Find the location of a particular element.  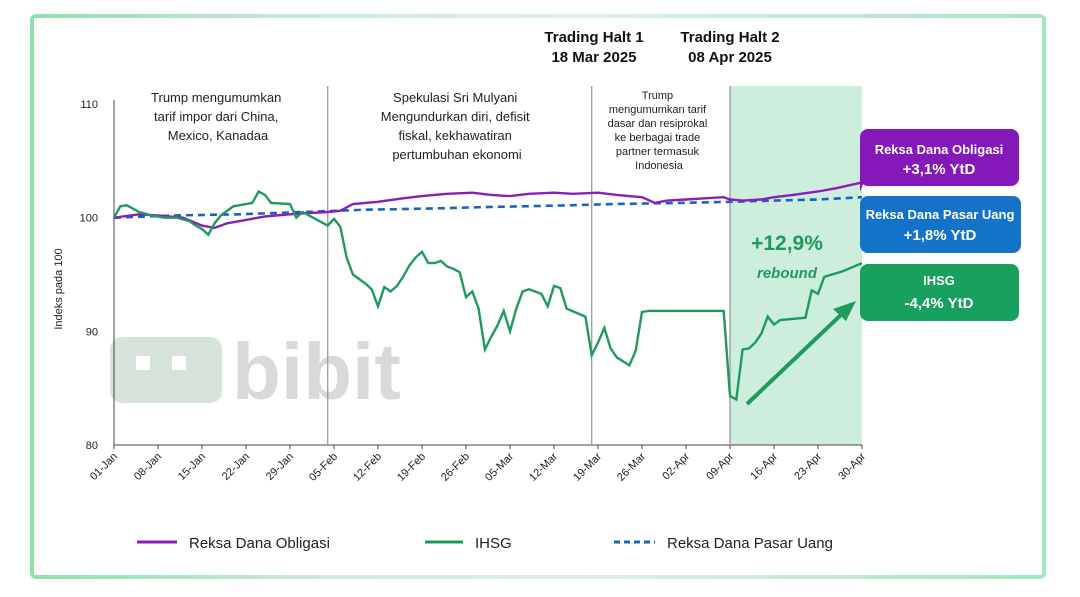

x-tick-label: 19-Feb is located at coordinates (411, 467).